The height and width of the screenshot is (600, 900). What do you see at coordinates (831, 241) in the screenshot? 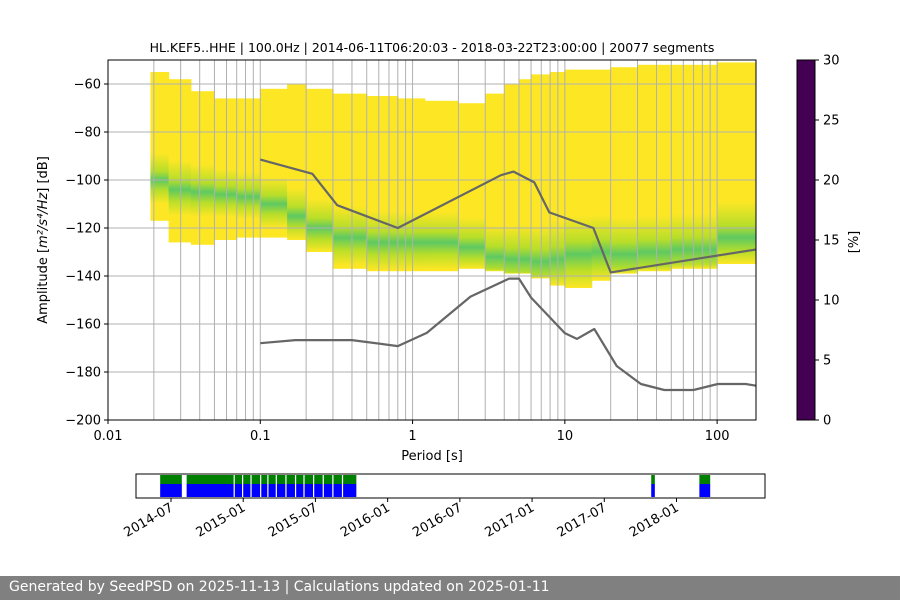
I see `colorbar-tick-label: 15` at bounding box center [831, 241].